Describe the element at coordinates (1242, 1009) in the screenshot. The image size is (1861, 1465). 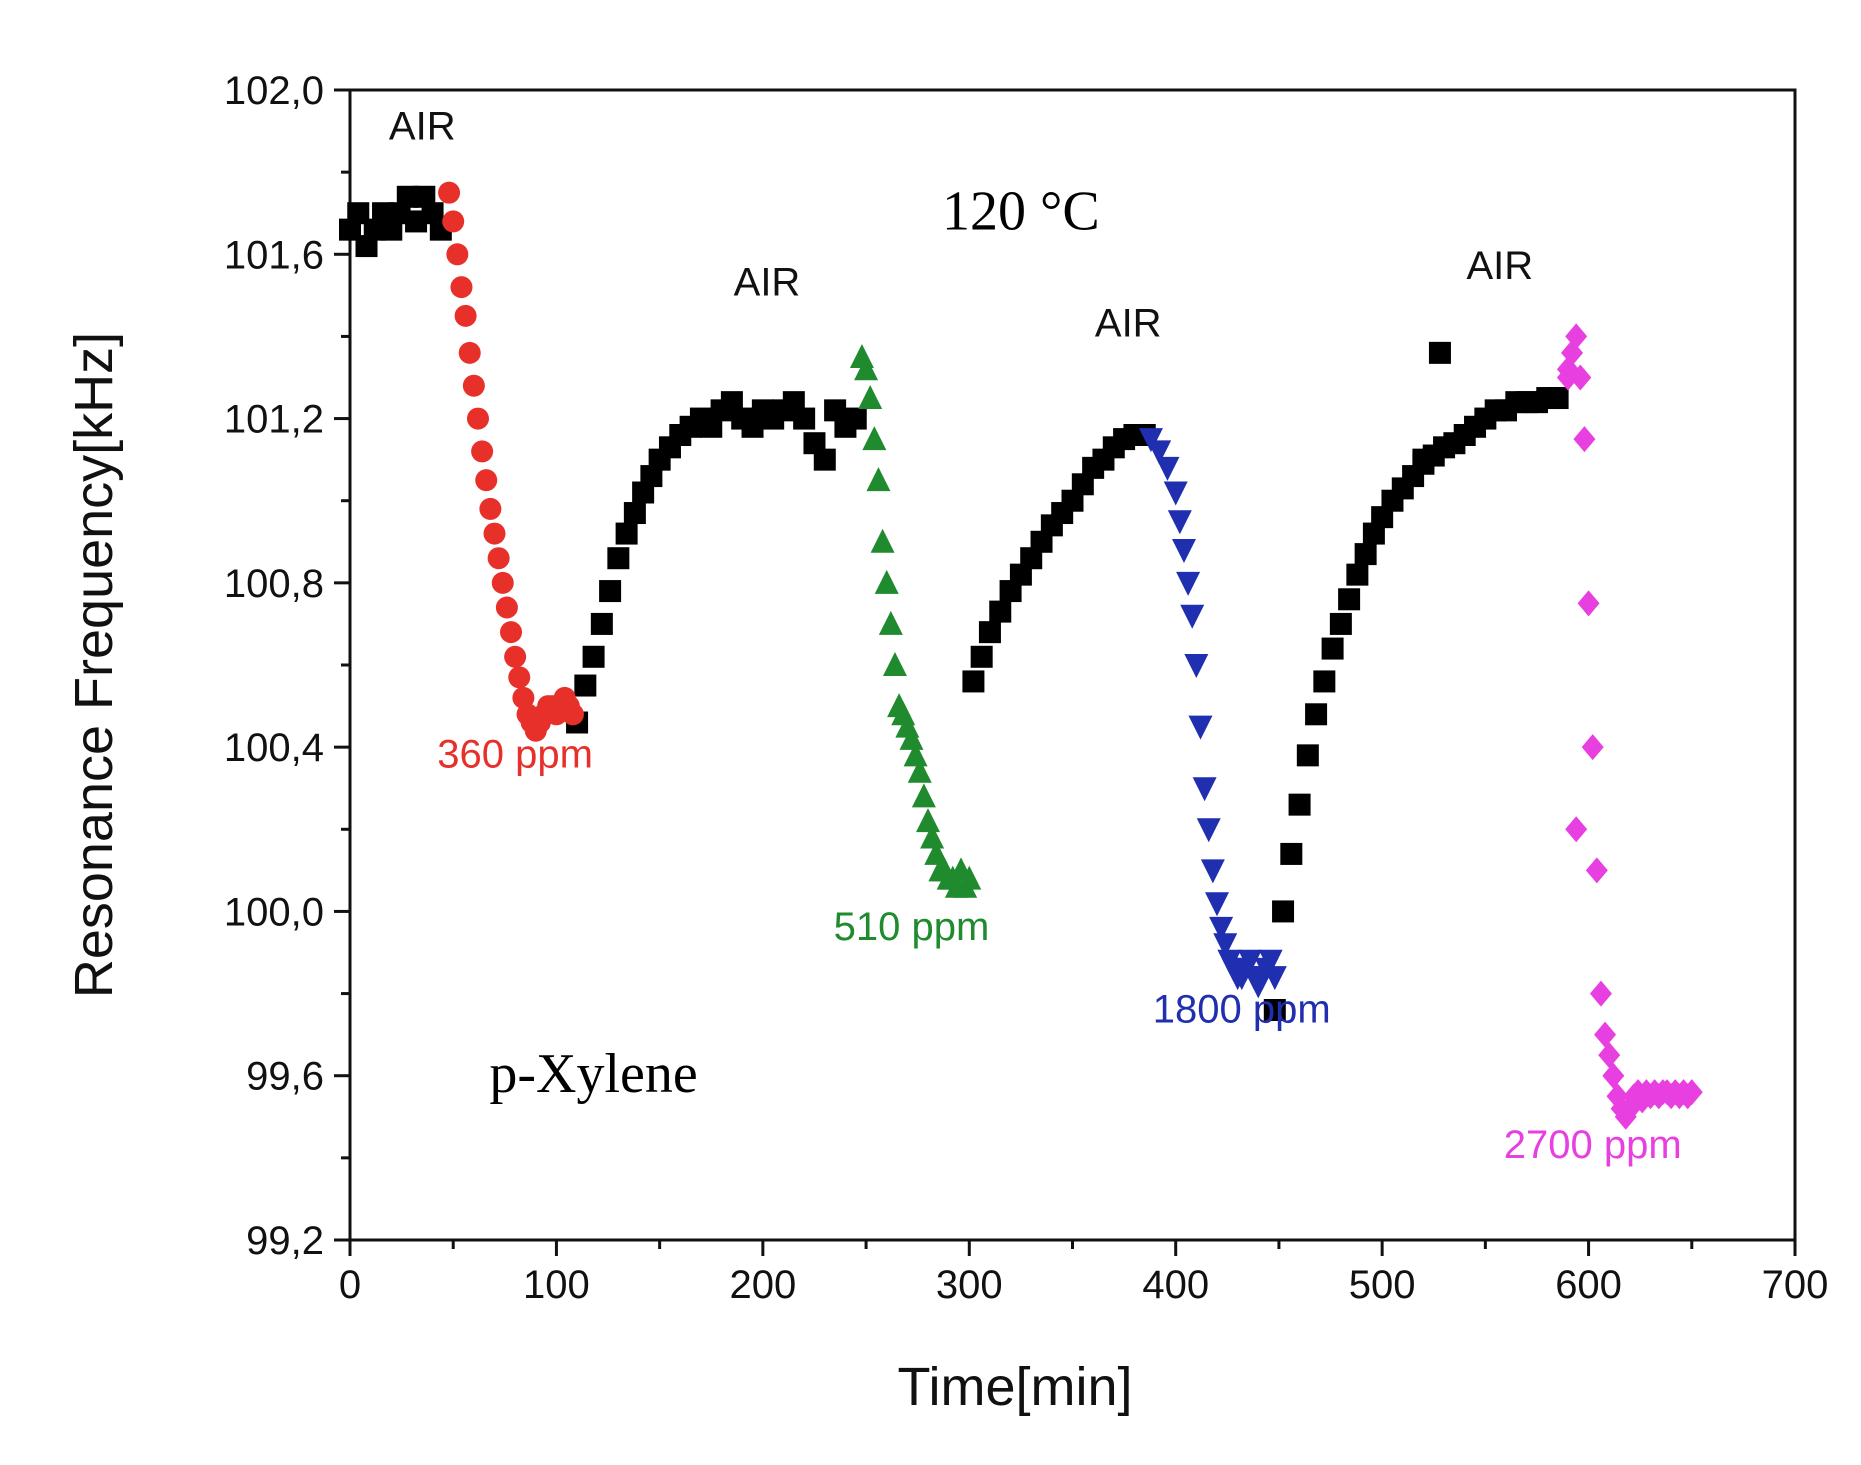
I see `annotation: 1800 ppm` at that location.